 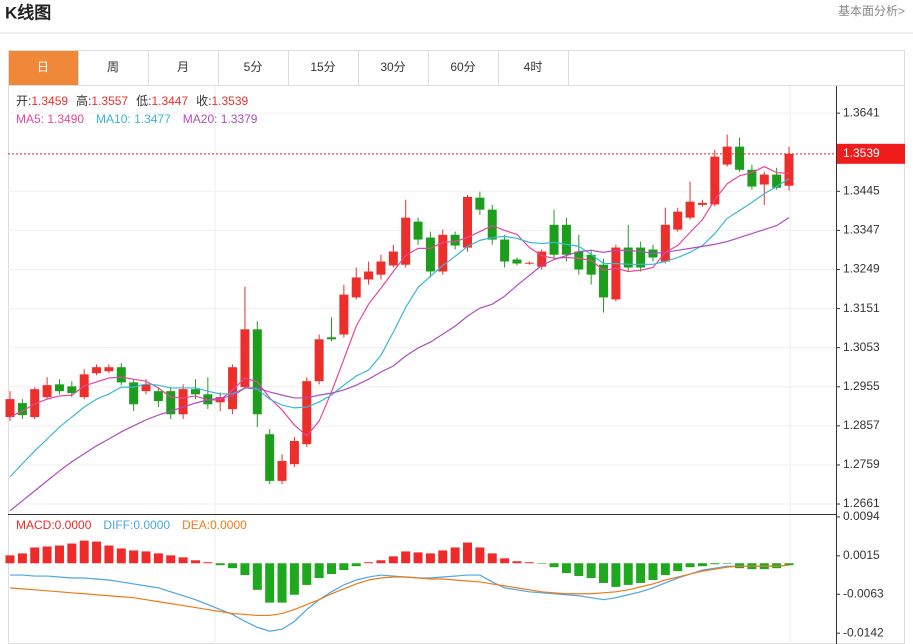 I want to click on ohlc-key: 高:, so click(x=83, y=100).